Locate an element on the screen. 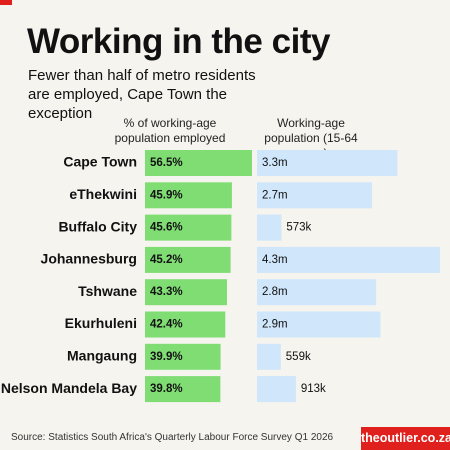 This screenshot has height=450, width=450. value-label: 45.9% is located at coordinates (166, 195).